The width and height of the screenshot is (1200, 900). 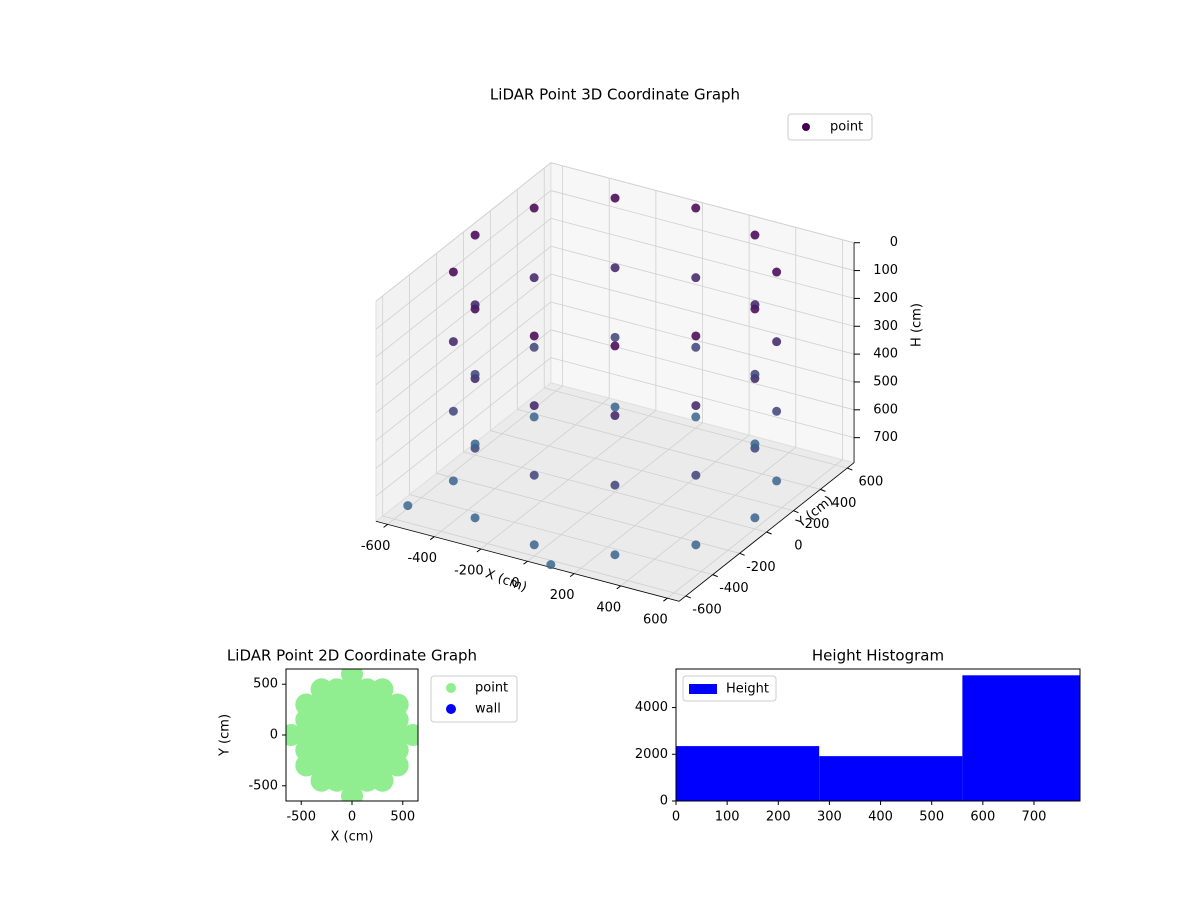 What do you see at coordinates (1034, 817) in the screenshot?
I see `x-tick-label: 700` at bounding box center [1034, 817].